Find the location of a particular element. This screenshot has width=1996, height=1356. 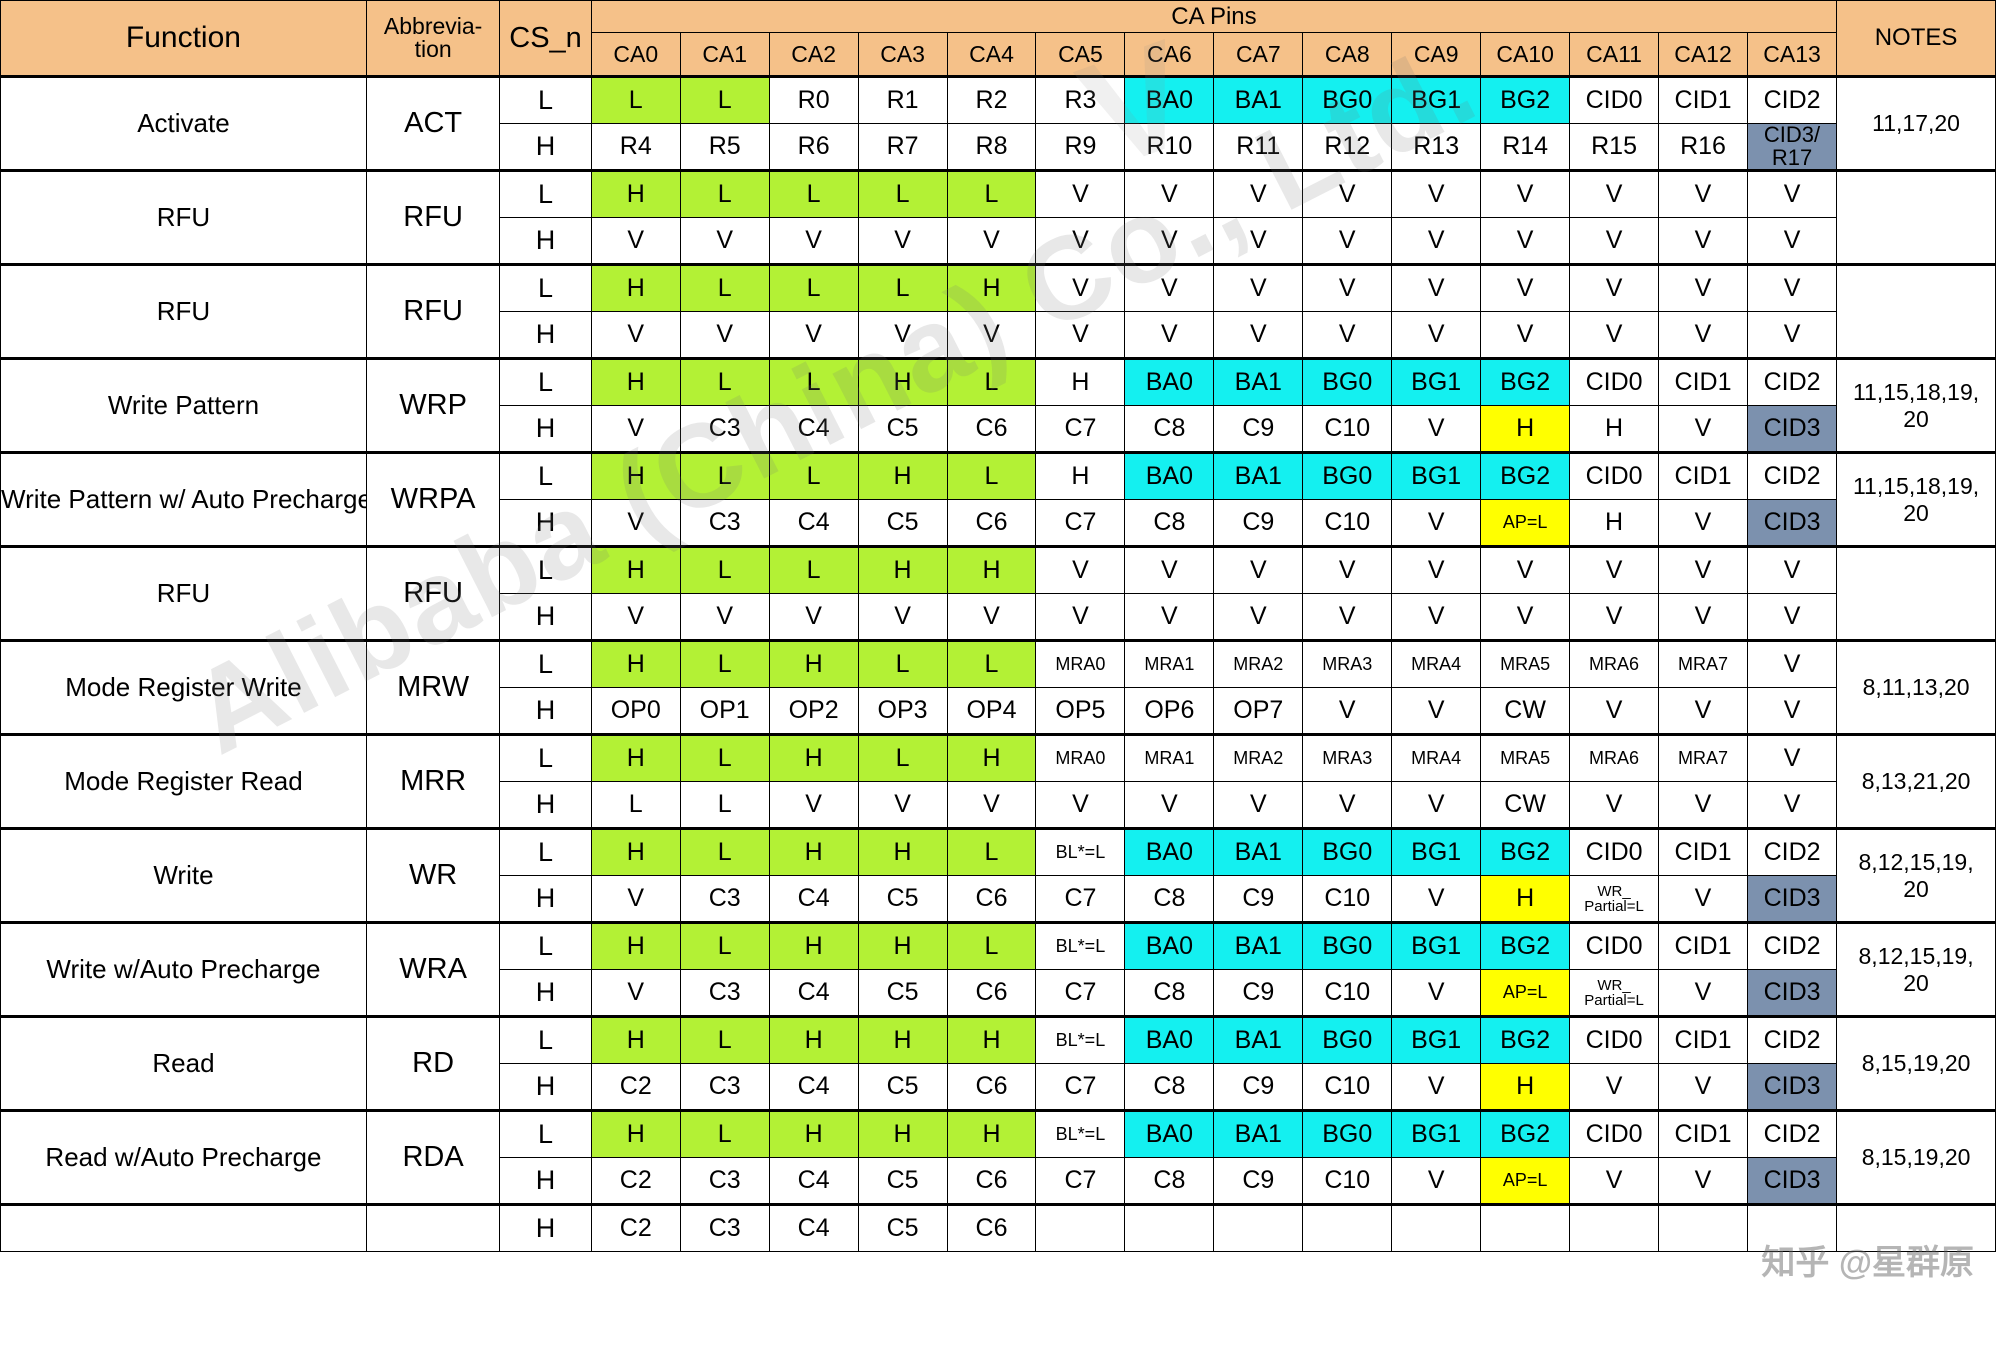

ca-cell: MRA5 is located at coordinates (1525, 663).